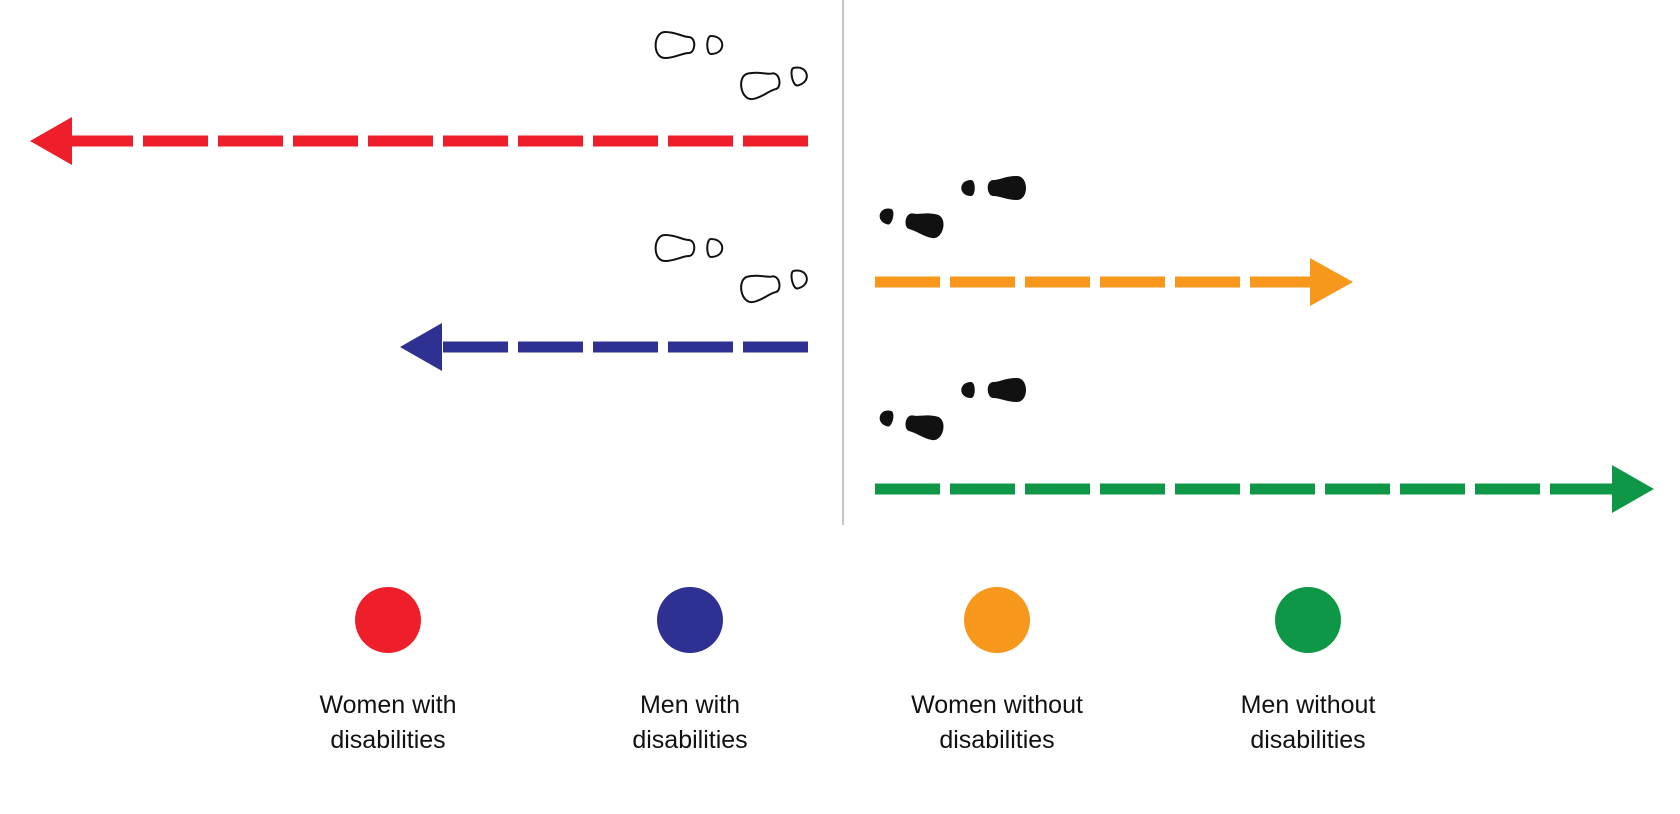 The width and height of the screenshot is (1680, 814). Describe the element at coordinates (388, 670) in the screenshot. I see `legend-item-women-with-disabilities: Women with disabilities` at that location.